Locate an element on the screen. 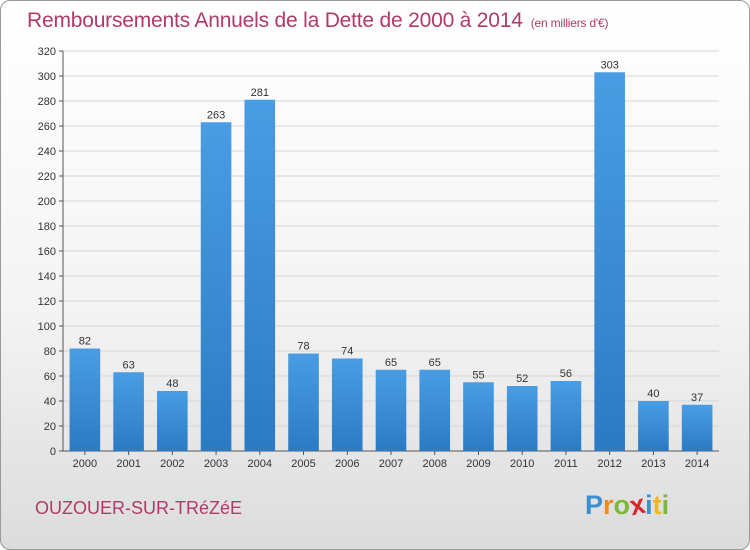 The image size is (750, 550). logo-letter: r is located at coordinates (608, 505).